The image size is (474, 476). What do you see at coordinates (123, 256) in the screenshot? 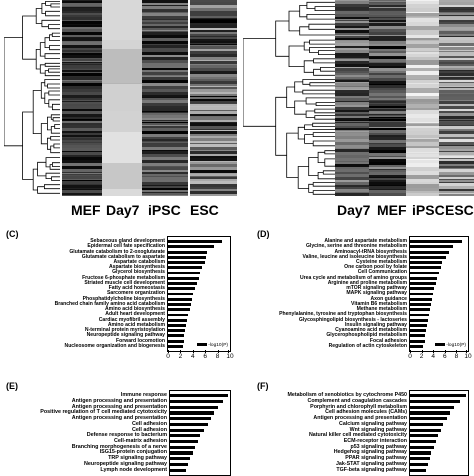
I see `bar-category-label: Glutamate catabolism to aspartate` at bounding box center [123, 256].